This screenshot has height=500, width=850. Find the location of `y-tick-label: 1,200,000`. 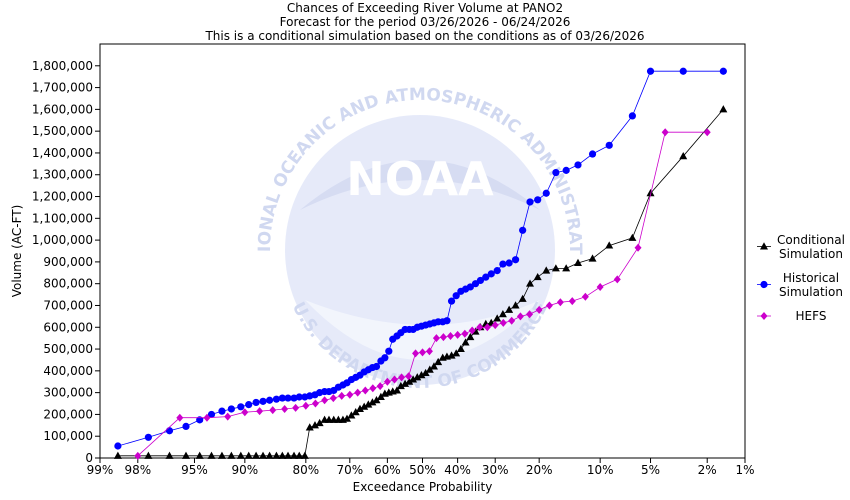

y-tick-label: 1,200,000 is located at coordinates (62, 197).